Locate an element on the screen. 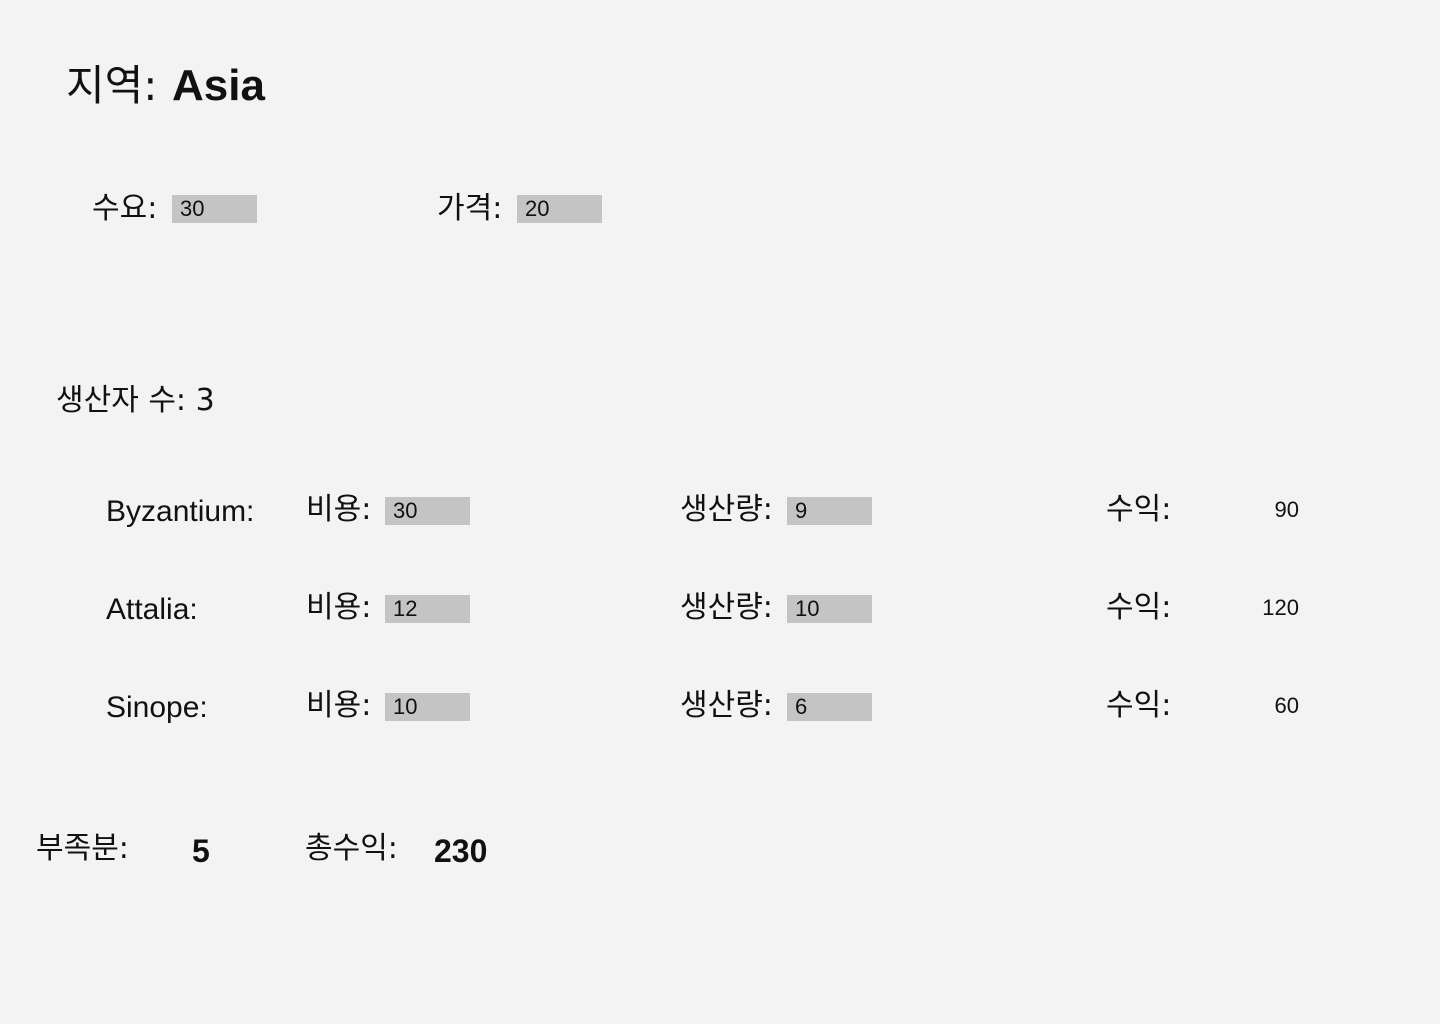  producer-name: Byzantium: is located at coordinates (180, 511).